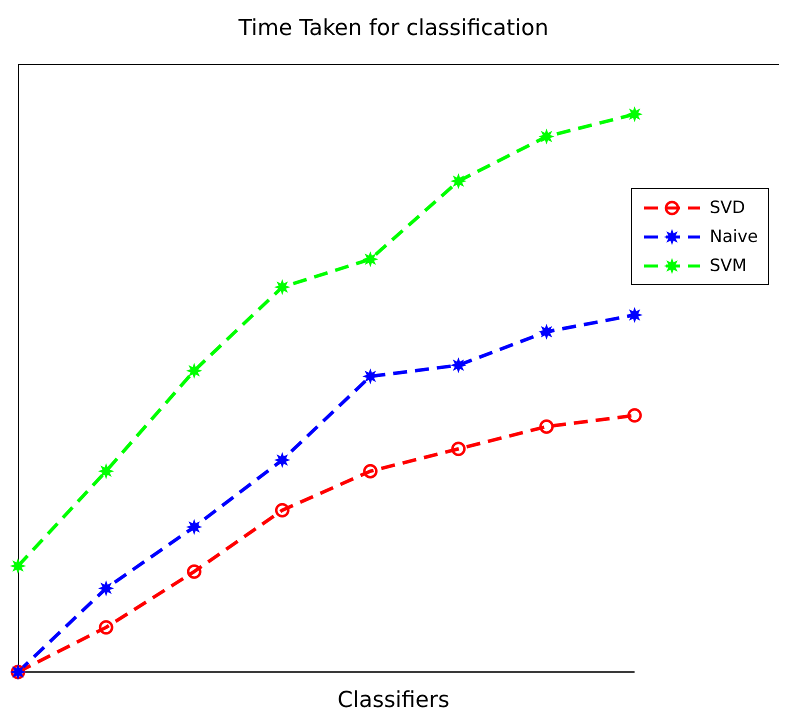 The image size is (787, 713). What do you see at coordinates (728, 266) in the screenshot?
I see `legend-label: SVM` at bounding box center [728, 266].